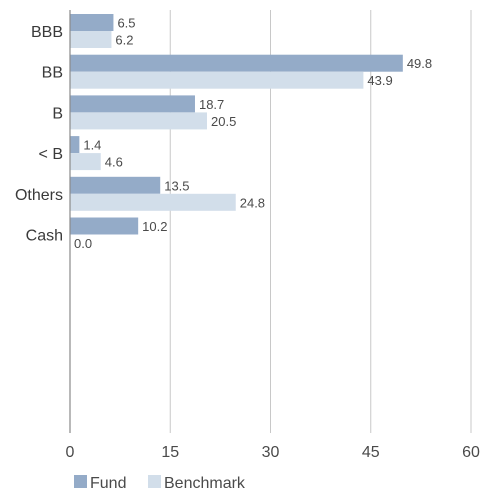 The width and height of the screenshot is (484, 493). I want to click on legend-swatch-fund, so click(80, 481).